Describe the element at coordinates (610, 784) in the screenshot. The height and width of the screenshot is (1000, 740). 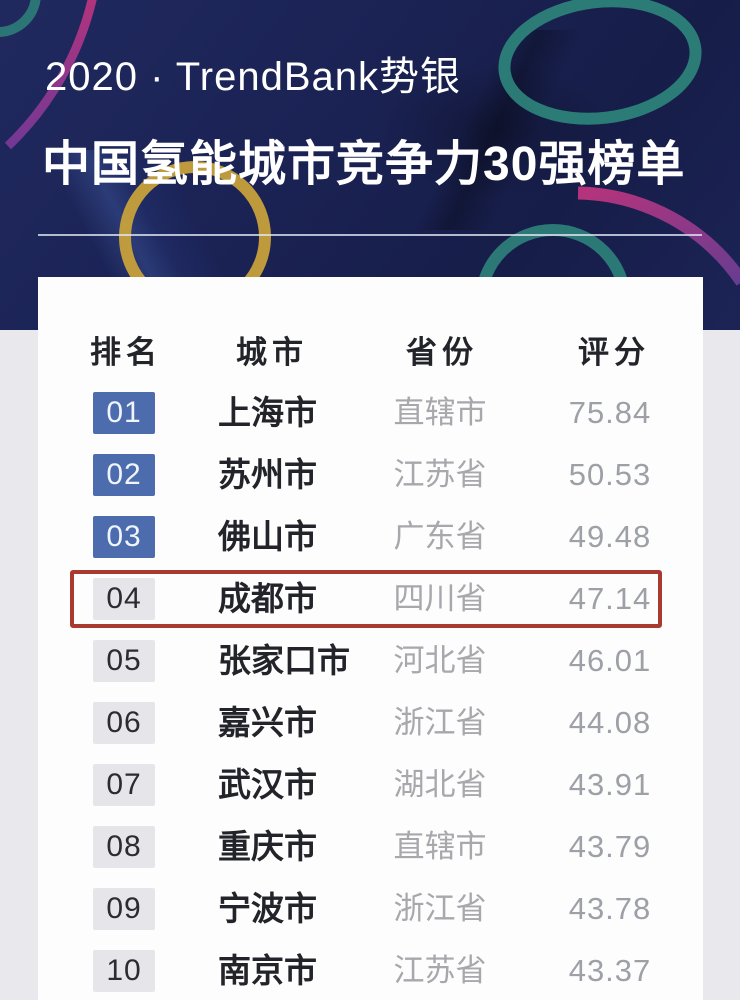
I see `score-cell: 43.91` at that location.